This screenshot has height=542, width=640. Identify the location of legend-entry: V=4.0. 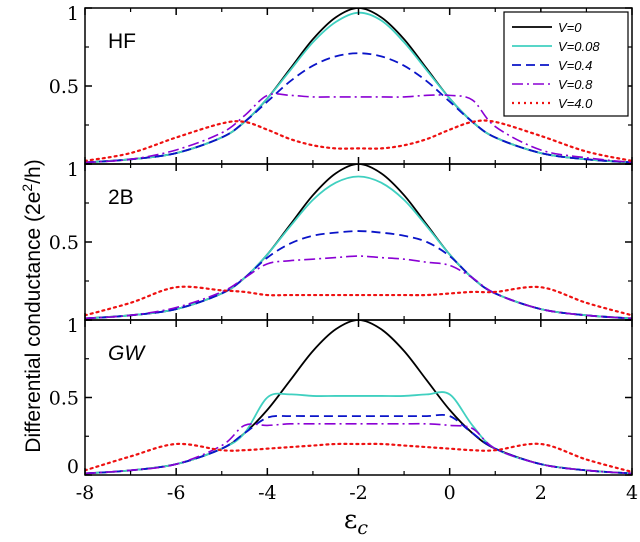
(575, 103).